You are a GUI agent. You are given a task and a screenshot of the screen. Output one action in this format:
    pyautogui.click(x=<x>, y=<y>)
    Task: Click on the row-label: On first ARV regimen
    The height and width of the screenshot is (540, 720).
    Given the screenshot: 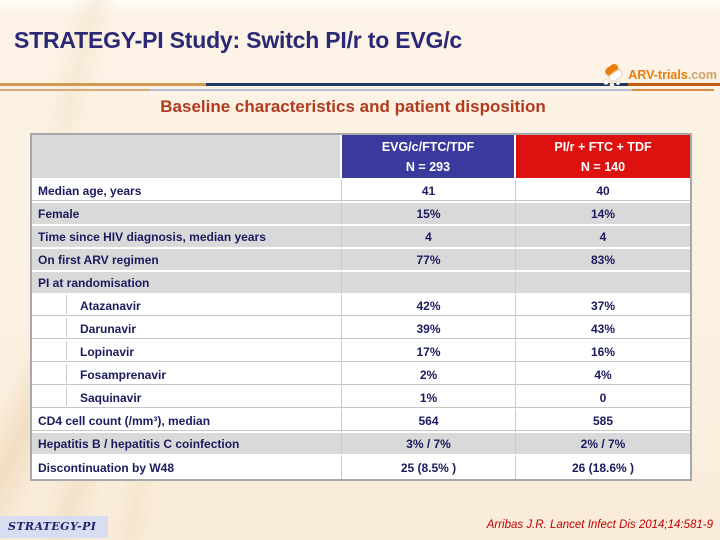 What is the action you would take?
    pyautogui.click(x=187, y=260)
    